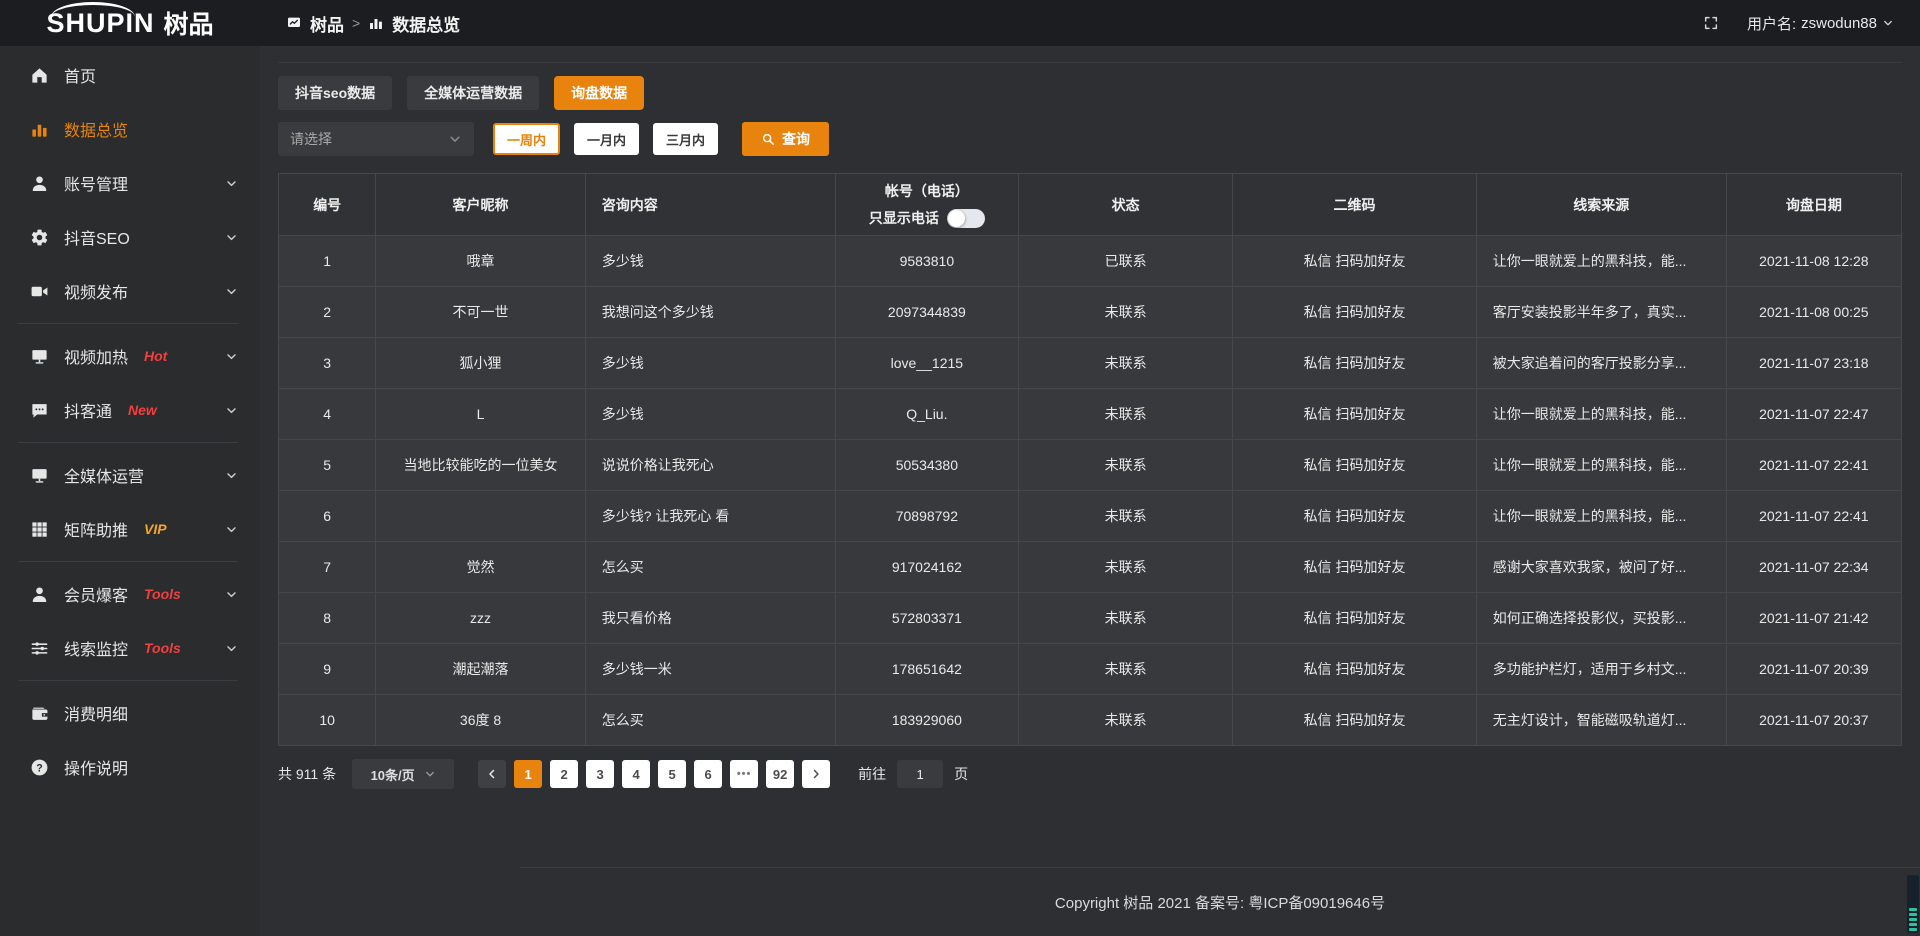 This screenshot has height=936, width=1920. I want to click on sidebar-item: 全媒体运营, so click(130, 475).